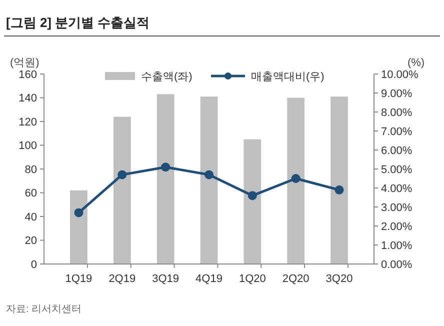 The image size is (444, 326). What do you see at coordinates (209, 279) in the screenshot?
I see `x-tick-label: 4Q19` at bounding box center [209, 279].